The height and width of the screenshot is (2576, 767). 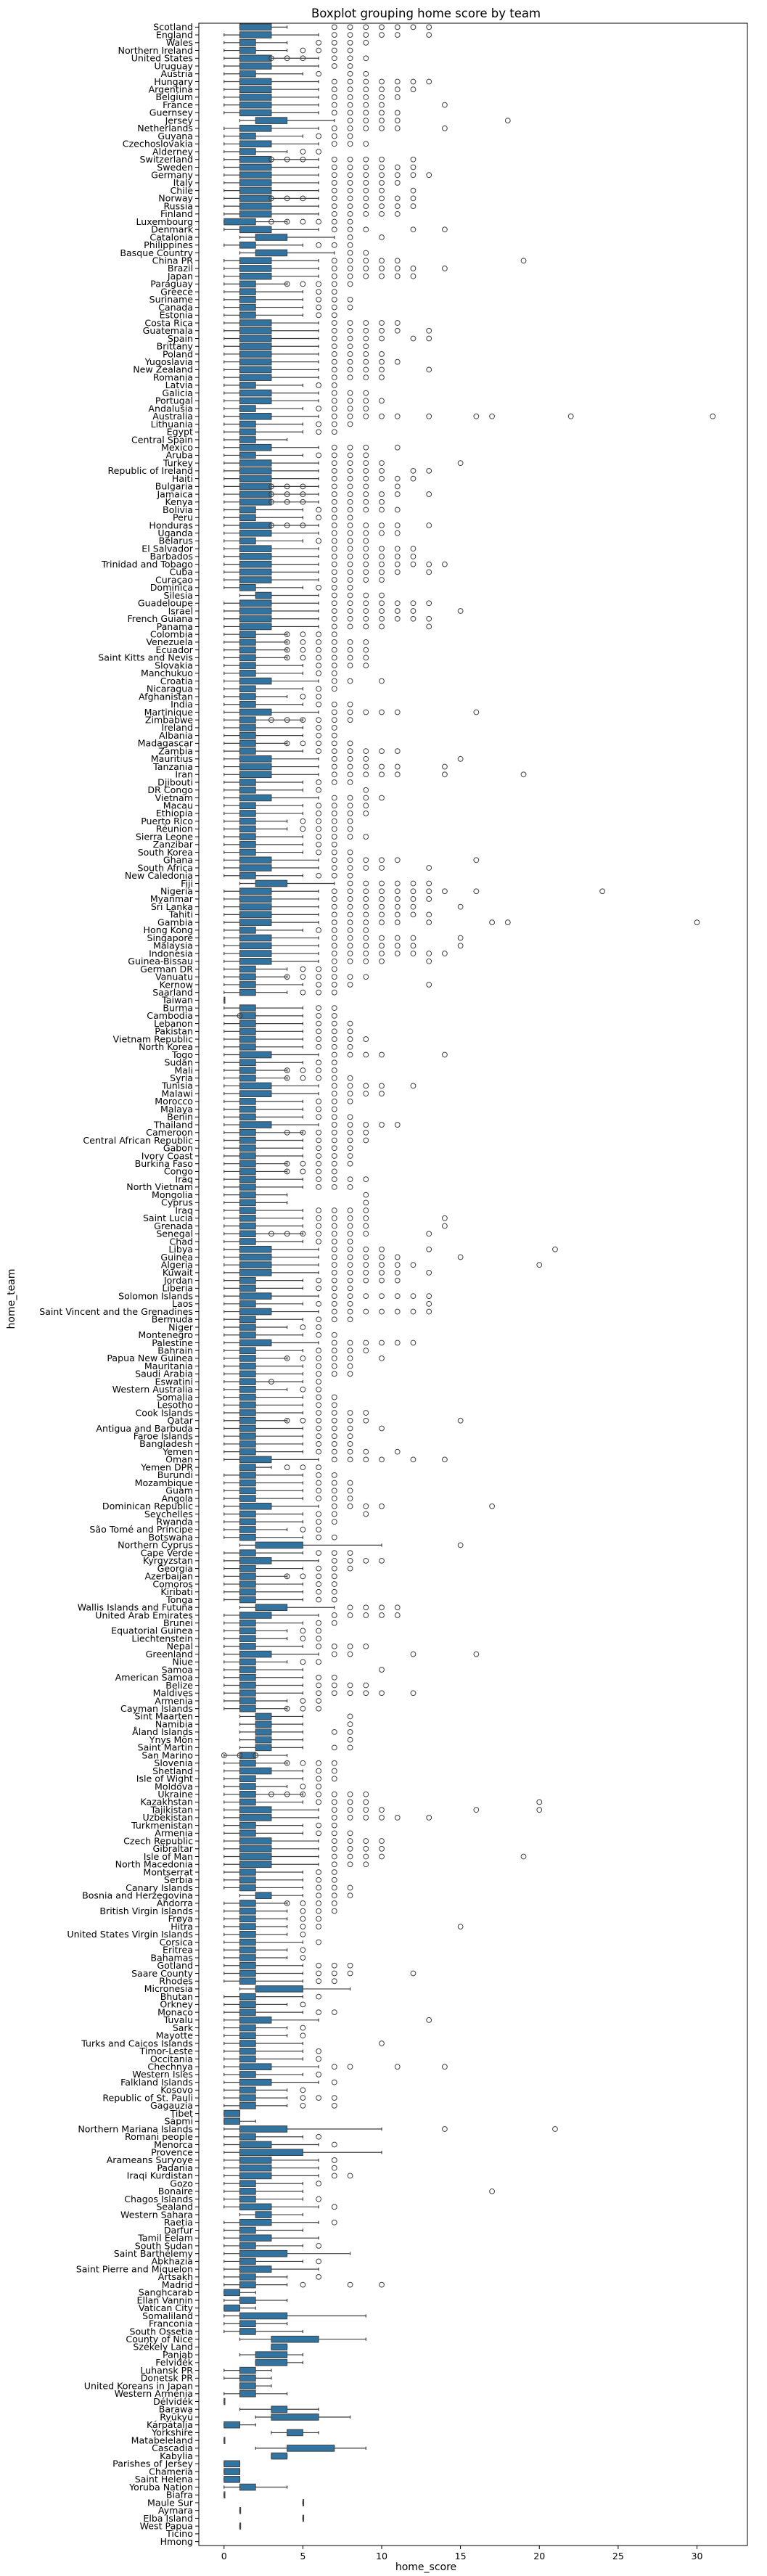 I want to click on y-tick-label: Catalonia, so click(x=171, y=236).